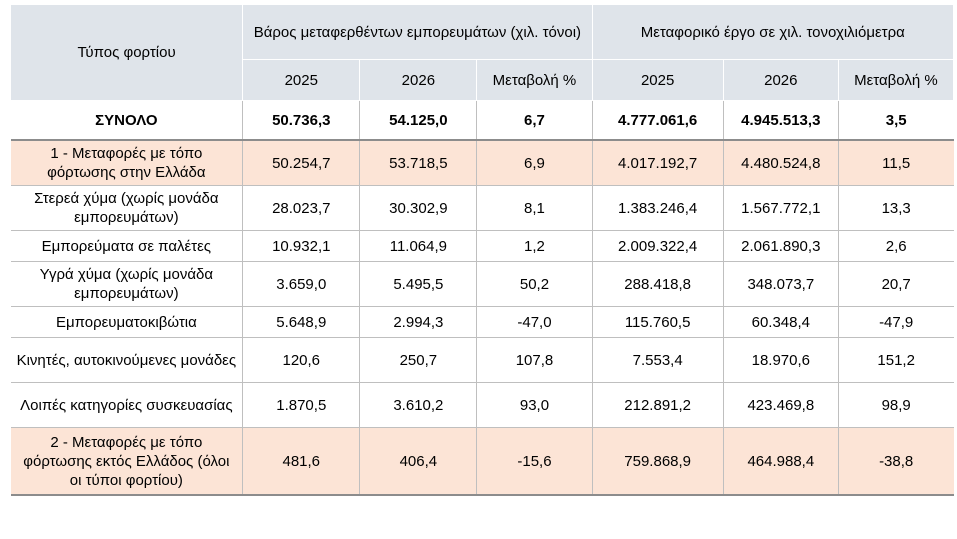 The width and height of the screenshot is (957, 539). What do you see at coordinates (126, 120) in the screenshot?
I see `row-label: ΣΥΝΟΛΟ` at bounding box center [126, 120].